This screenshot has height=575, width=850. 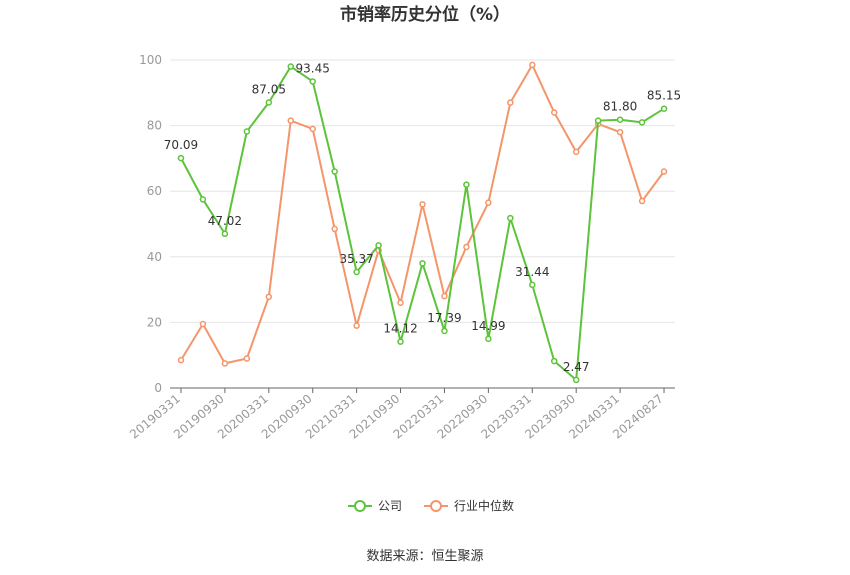 What do you see at coordinates (620, 107) in the screenshot?
I see `data-label: 81.80` at bounding box center [620, 107].